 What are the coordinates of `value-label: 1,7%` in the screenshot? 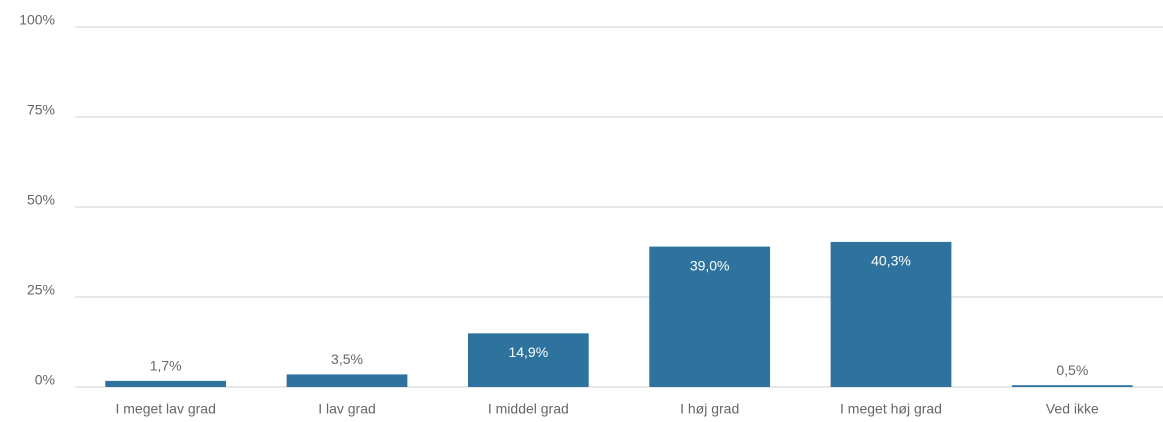 It's located at (166, 366).